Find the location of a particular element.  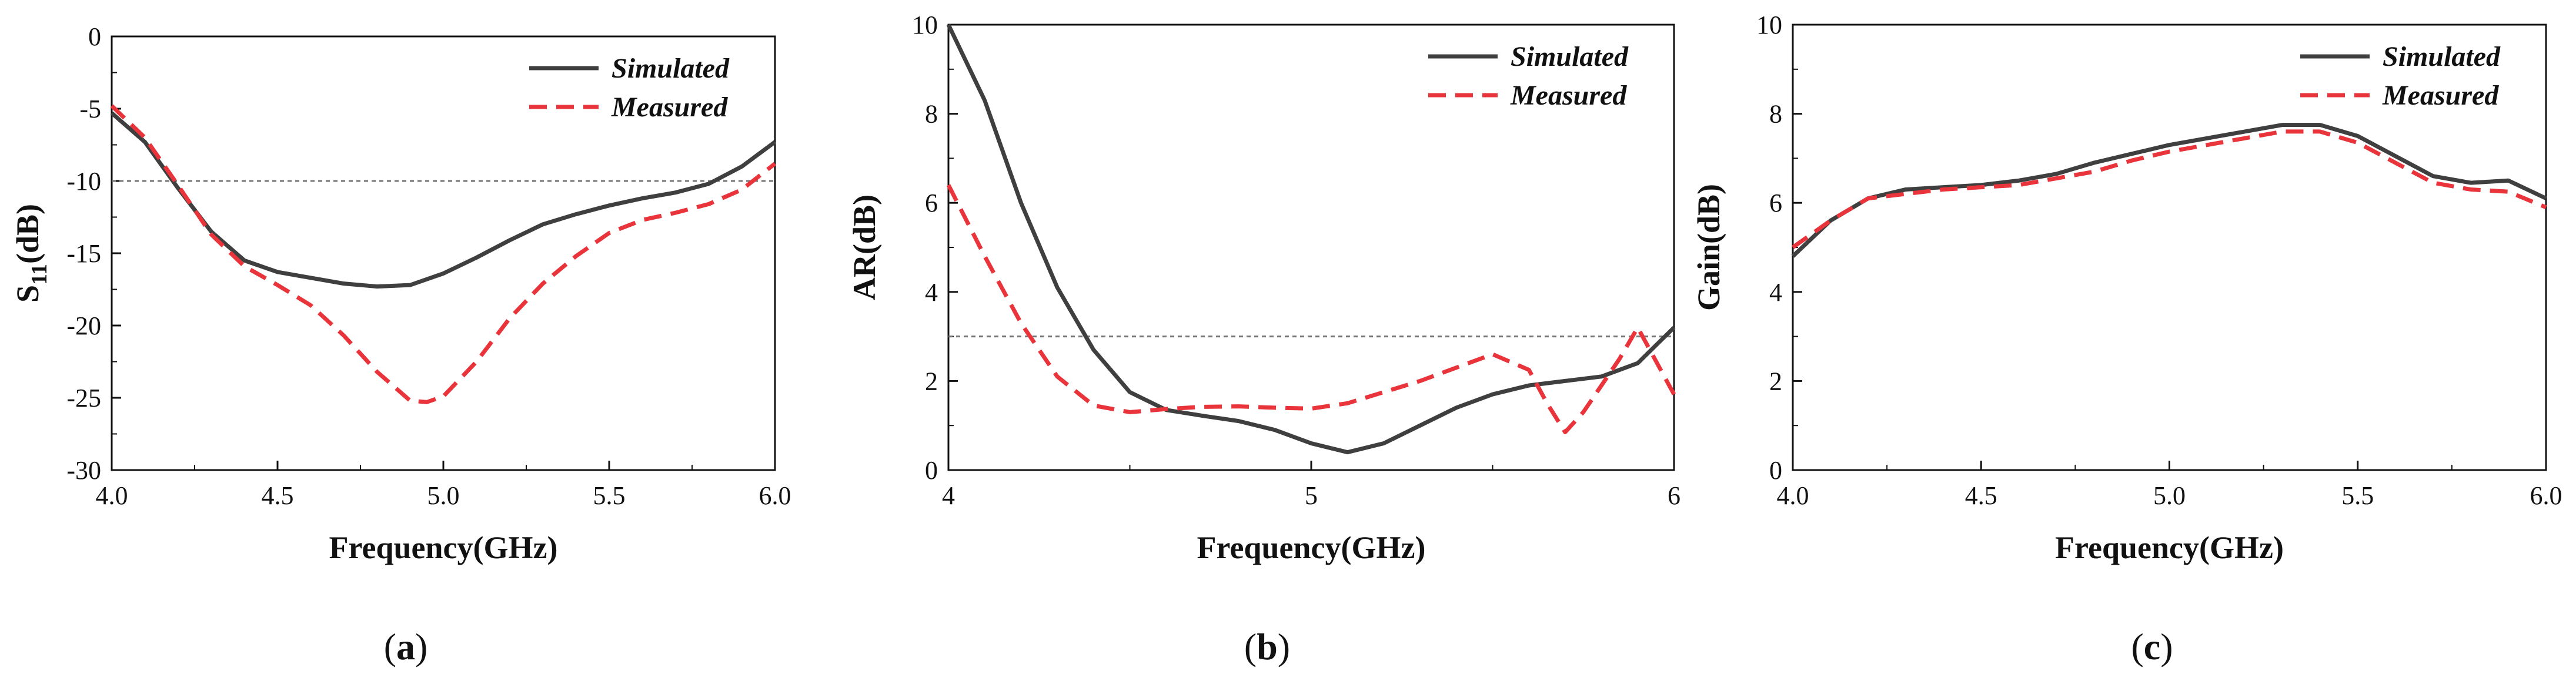

panel-caption: (c) is located at coordinates (2152, 646).